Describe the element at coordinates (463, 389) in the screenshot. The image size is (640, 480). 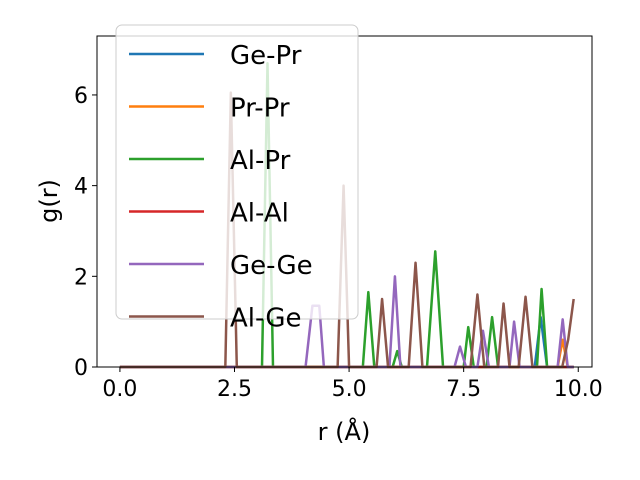
I see `x-tick-label: 7.5` at that location.